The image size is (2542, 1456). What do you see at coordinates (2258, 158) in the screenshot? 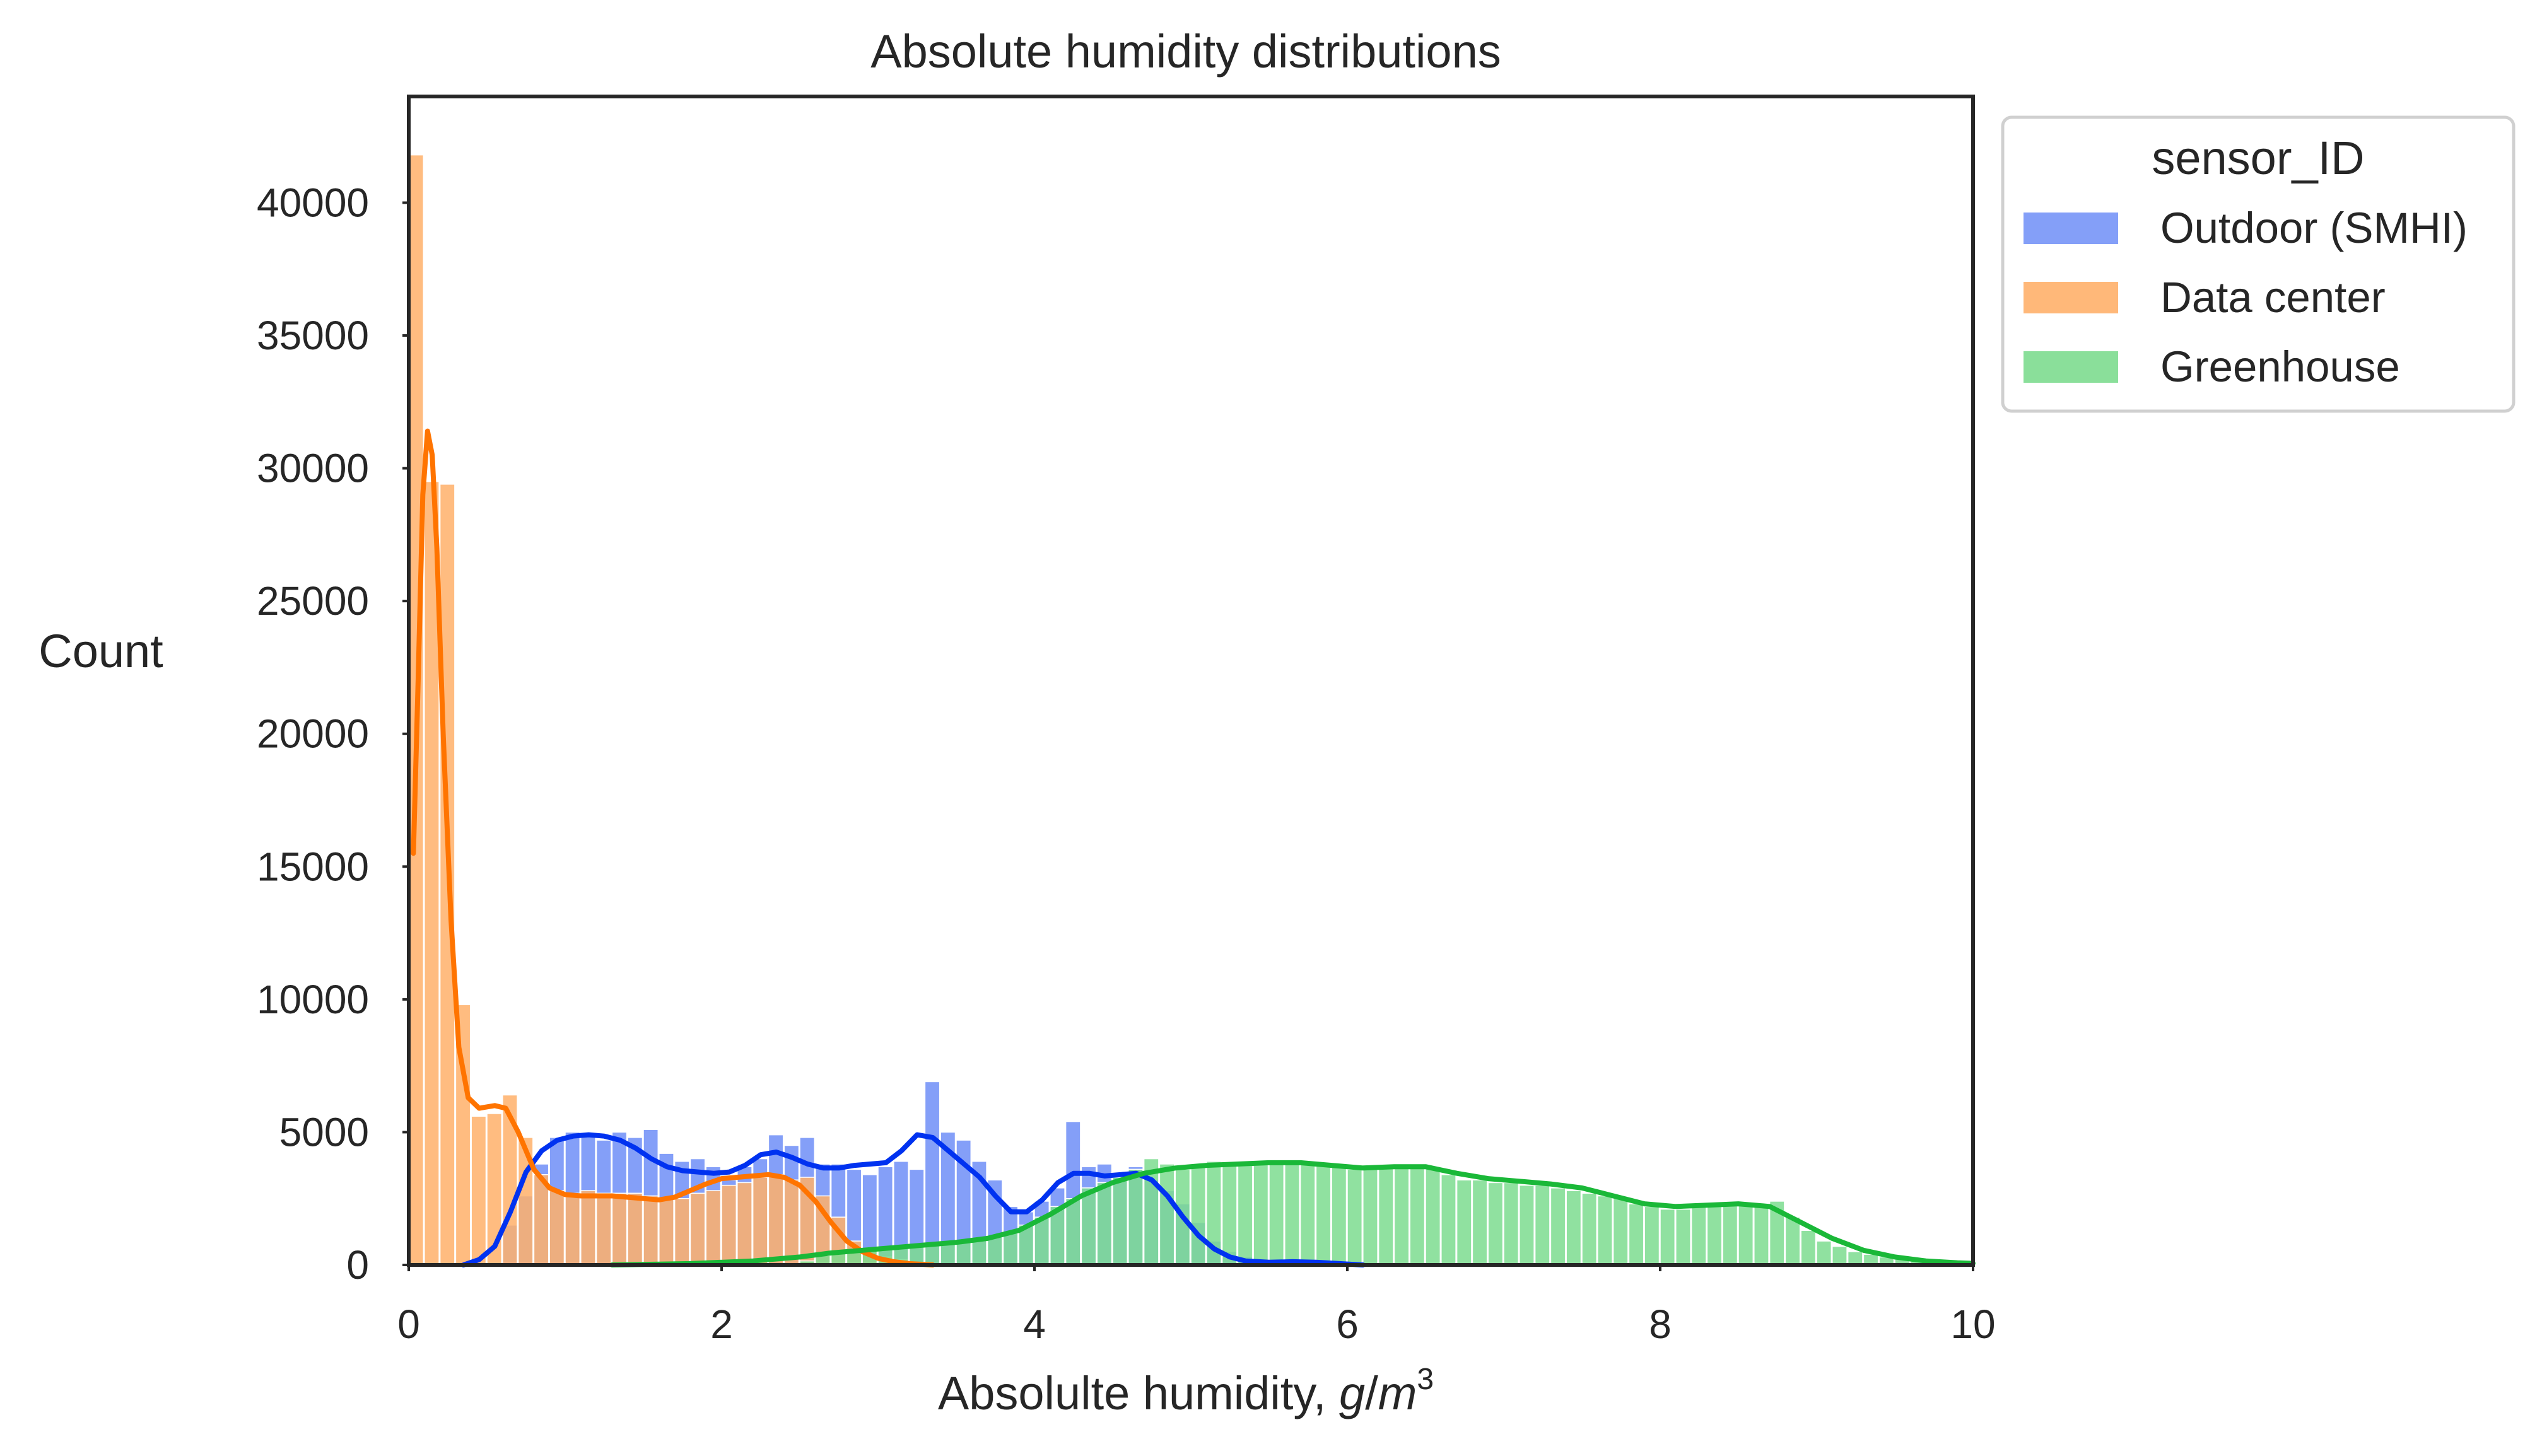
I see `legend-title: sensor_ID` at bounding box center [2258, 158].